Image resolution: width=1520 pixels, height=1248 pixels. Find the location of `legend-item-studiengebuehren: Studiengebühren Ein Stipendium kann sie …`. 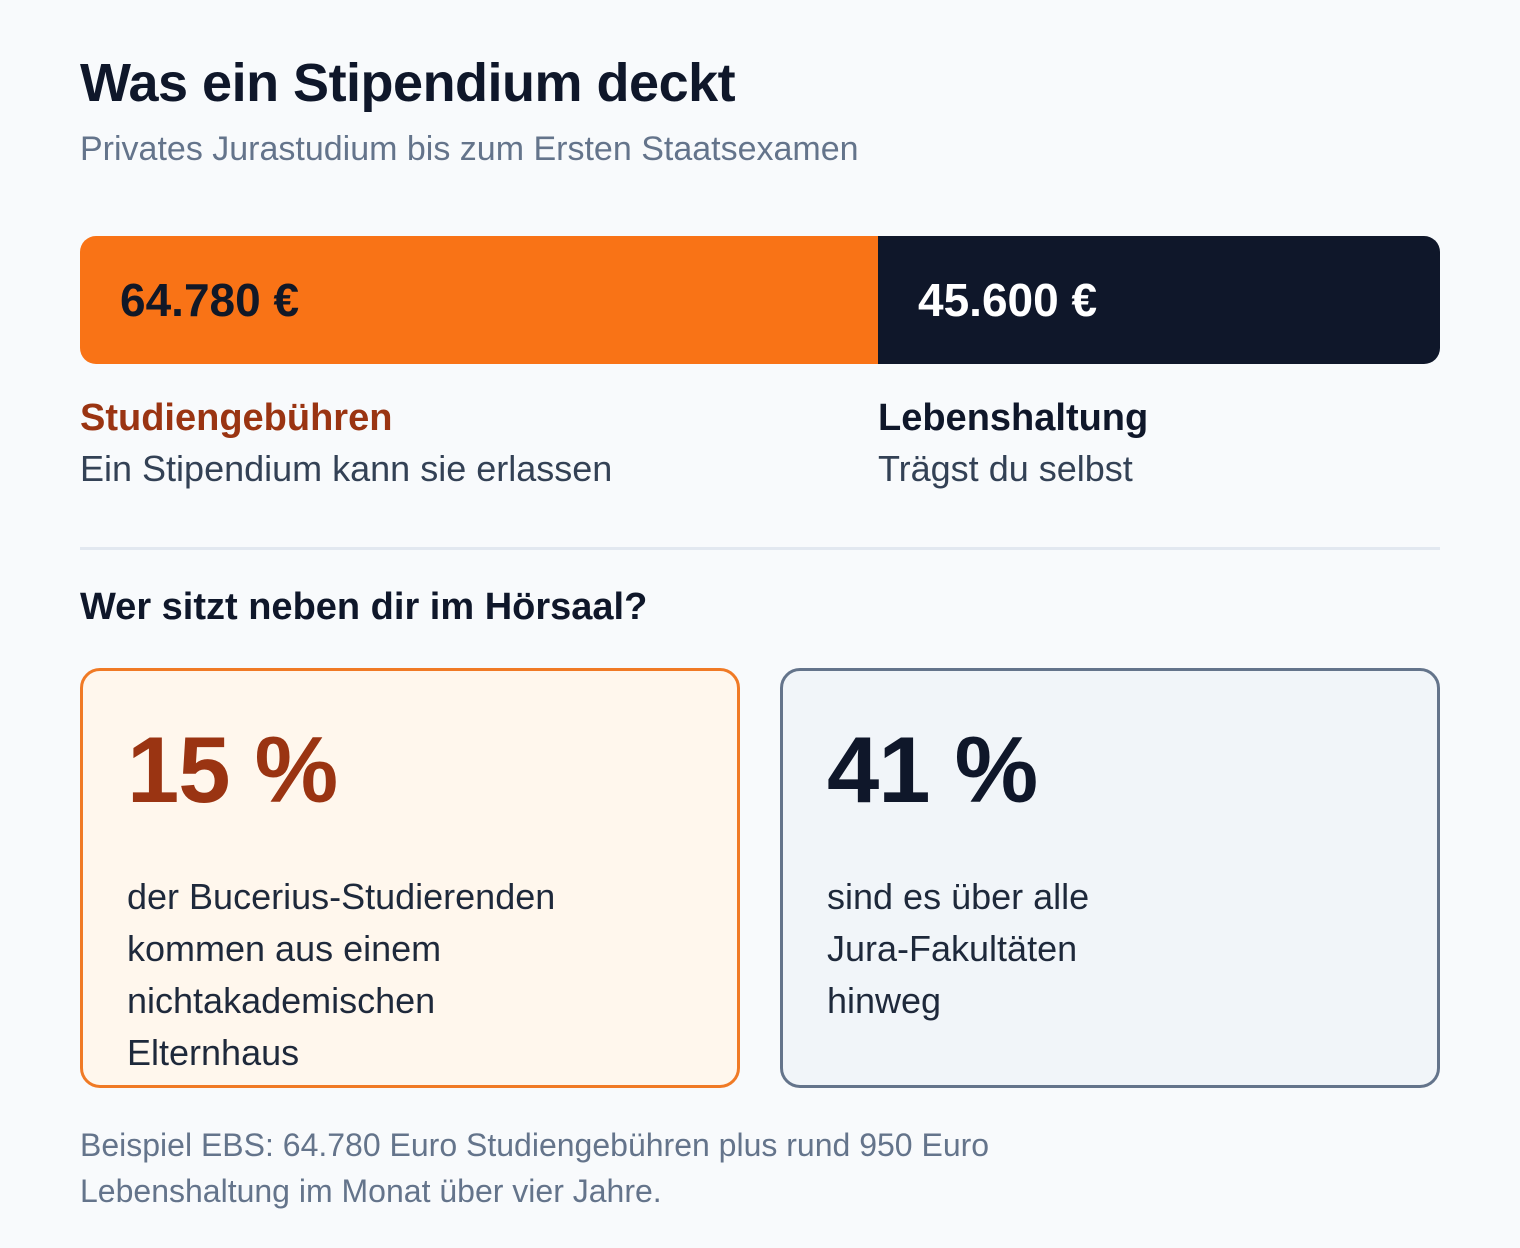

legend-item-studiengebuehren: Studiengebühren Ein Stipendium kann sie … is located at coordinates (346, 443).